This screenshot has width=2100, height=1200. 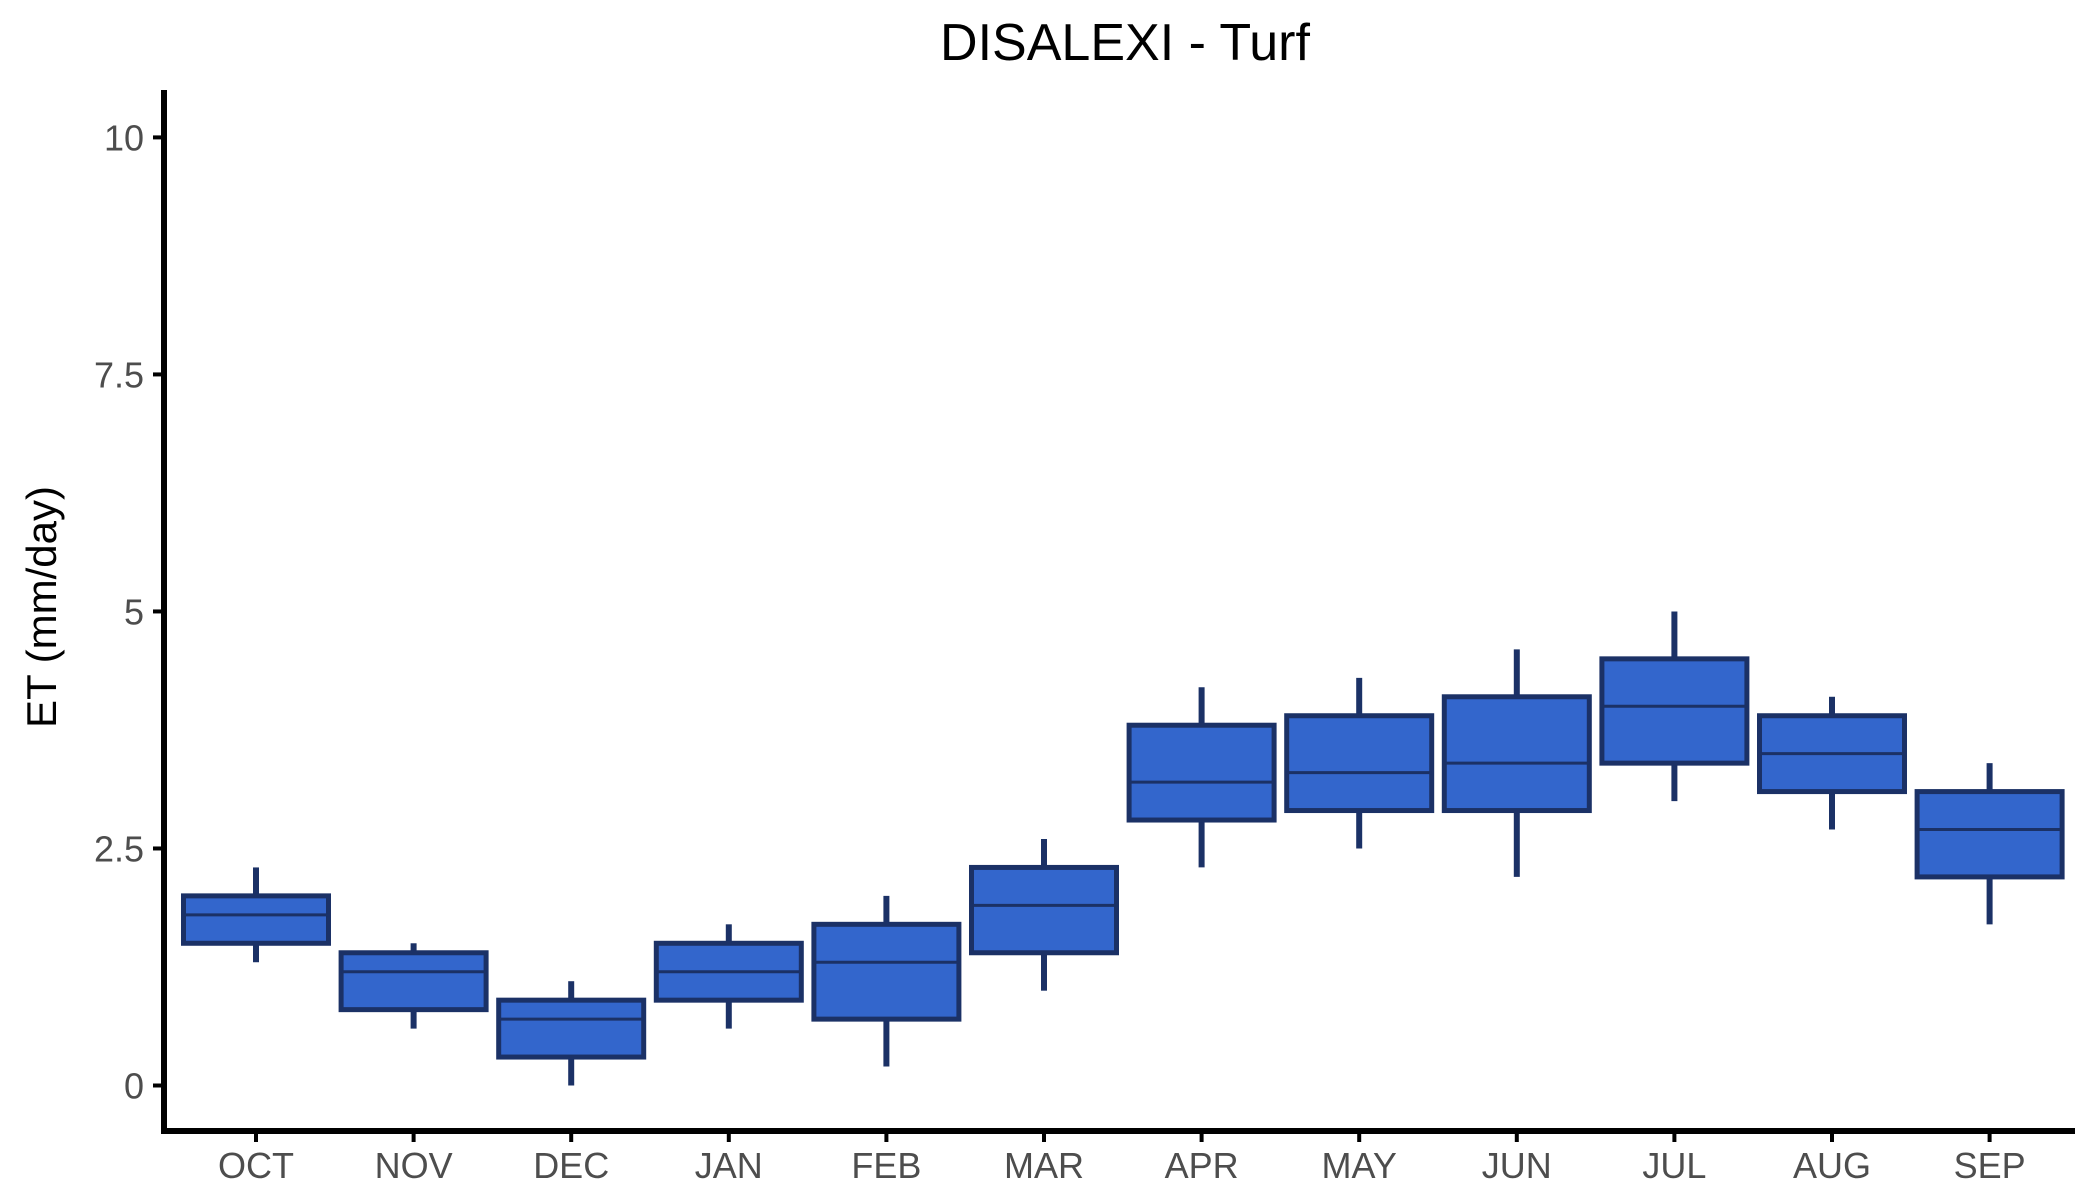 I want to click on y-tick-label: 2.5, so click(x=119, y=848).